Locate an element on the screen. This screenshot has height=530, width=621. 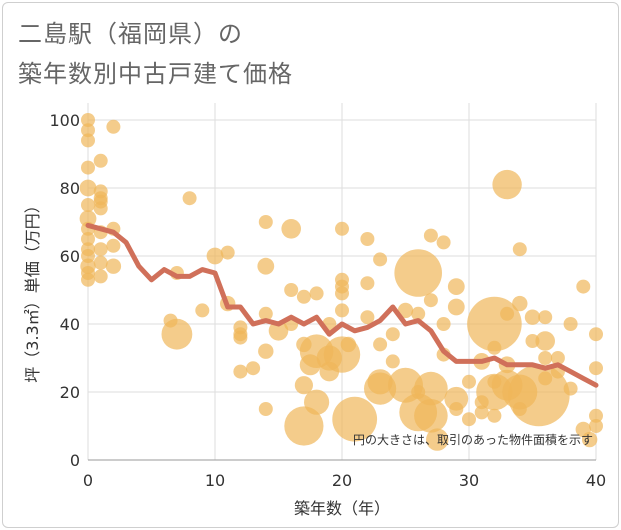
chart-title-line2: 築年数別中古戸建て価格 is located at coordinates (155, 74).